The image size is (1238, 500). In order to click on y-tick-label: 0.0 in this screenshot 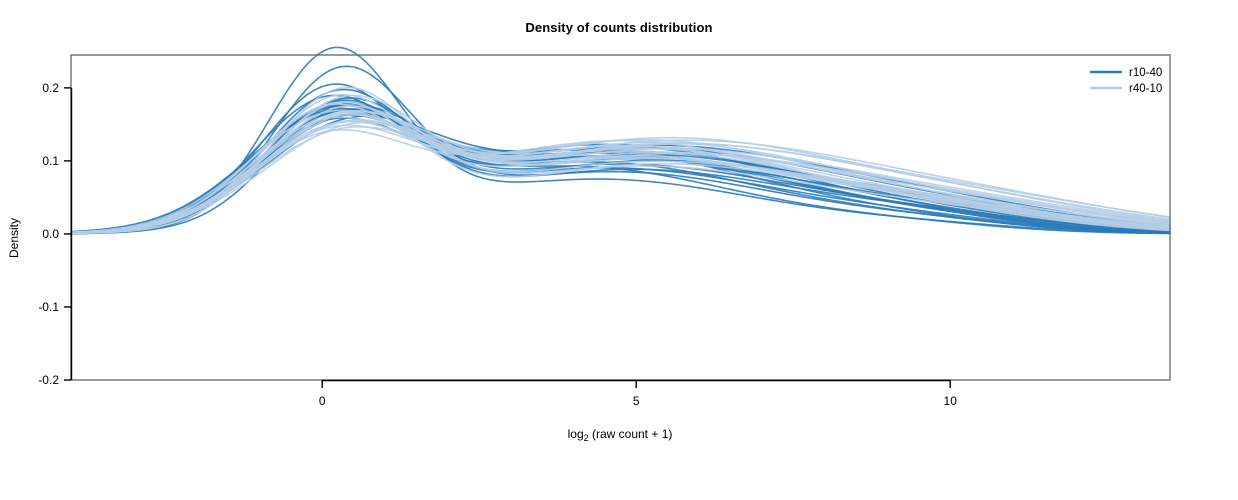, I will do `click(50, 234)`.